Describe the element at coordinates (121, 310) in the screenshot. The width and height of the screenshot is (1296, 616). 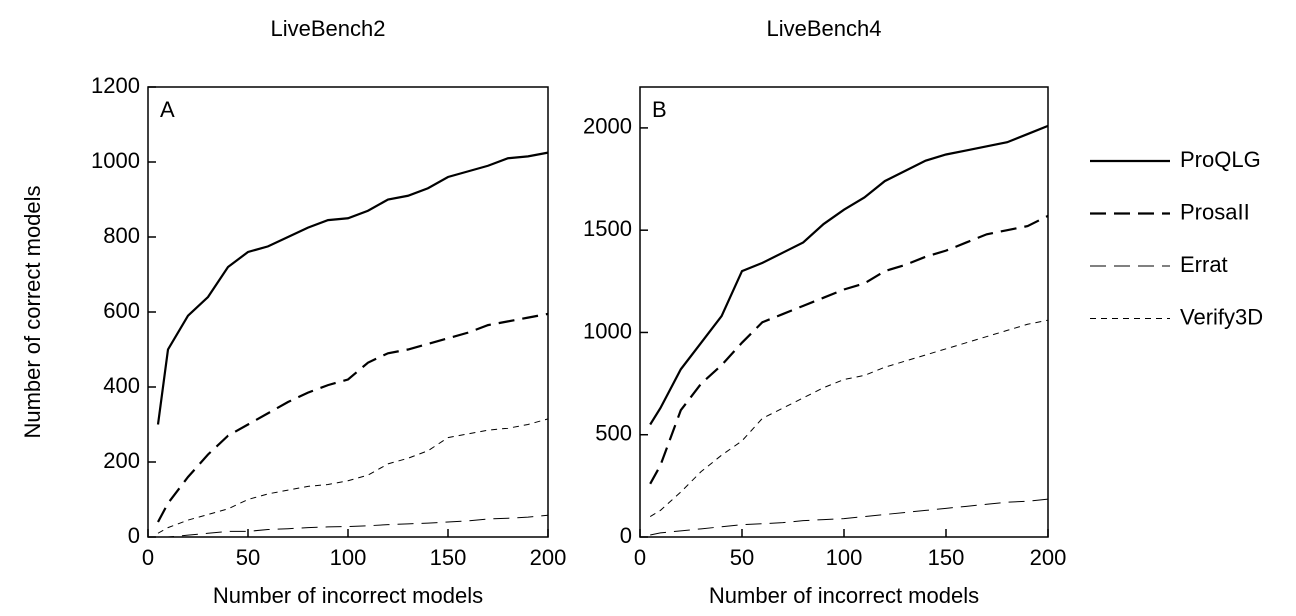
I see `y-tick-label: 600` at that location.